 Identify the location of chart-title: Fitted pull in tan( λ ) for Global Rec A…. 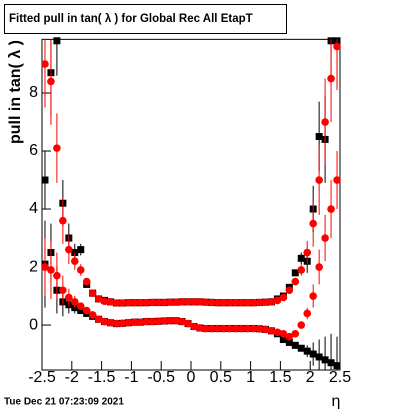
(131, 19).